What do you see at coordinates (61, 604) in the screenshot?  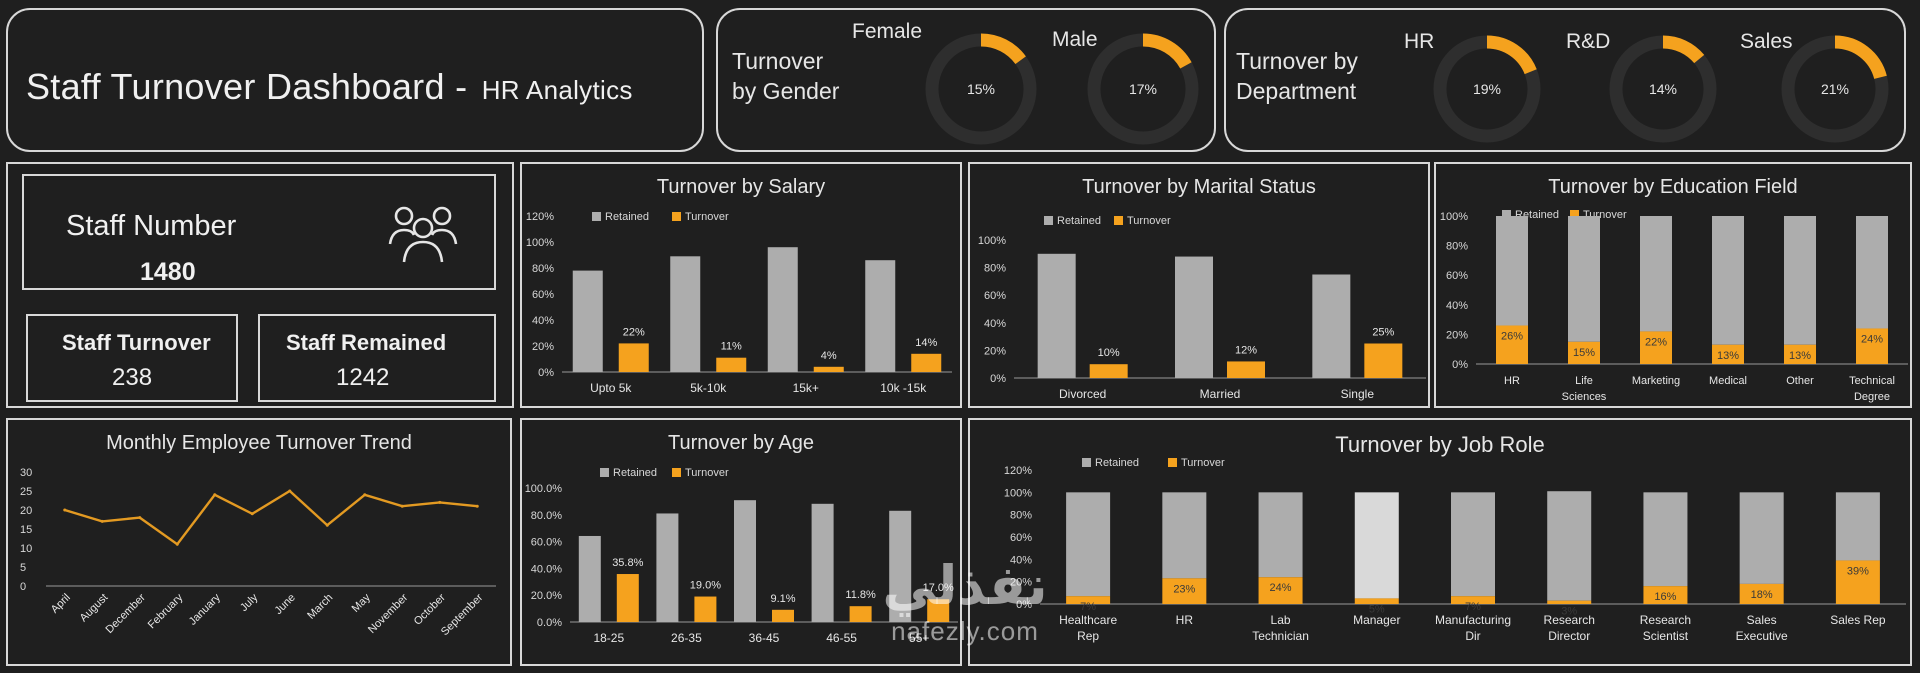 I see `x-tick-label: April` at bounding box center [61, 604].